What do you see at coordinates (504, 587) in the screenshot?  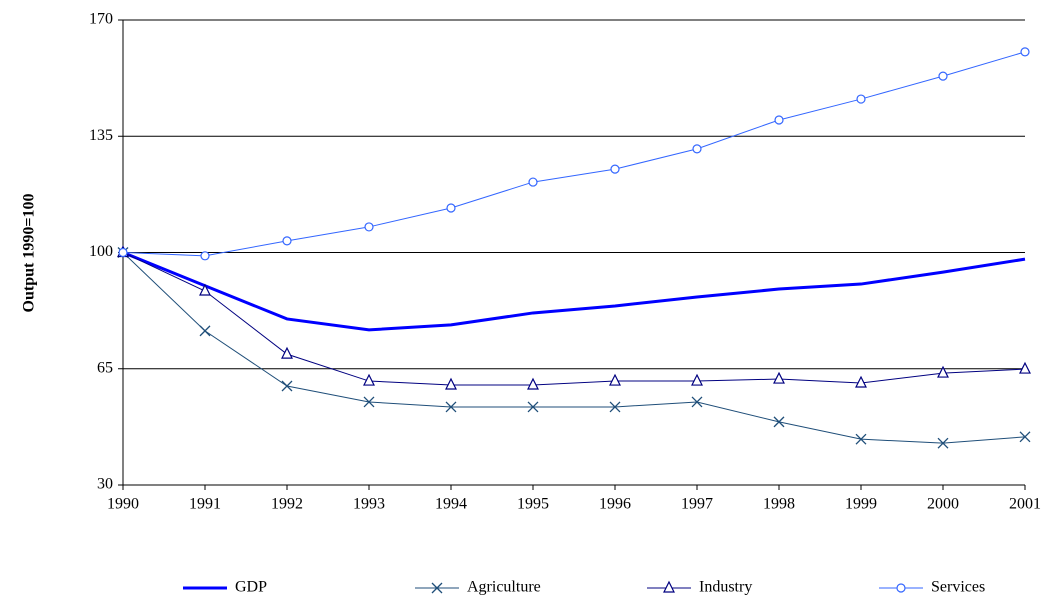 I see `legend-label: Agriculture` at bounding box center [504, 587].